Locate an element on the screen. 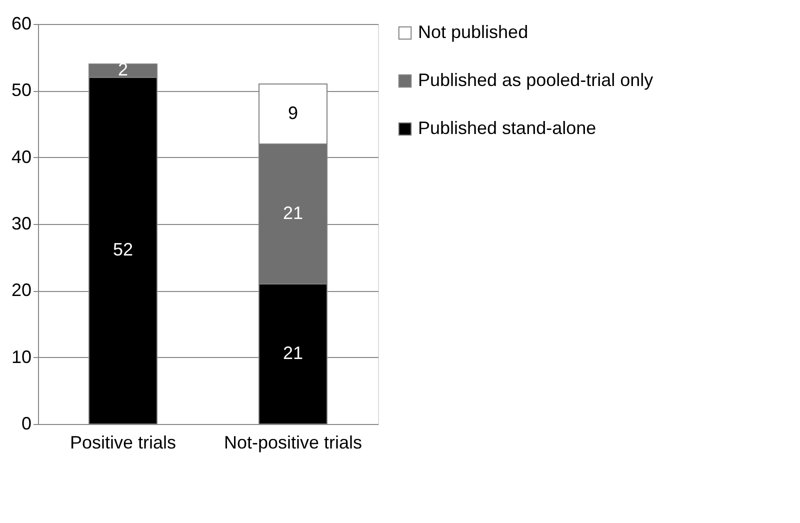  legend-label: Not published is located at coordinates (473, 32).